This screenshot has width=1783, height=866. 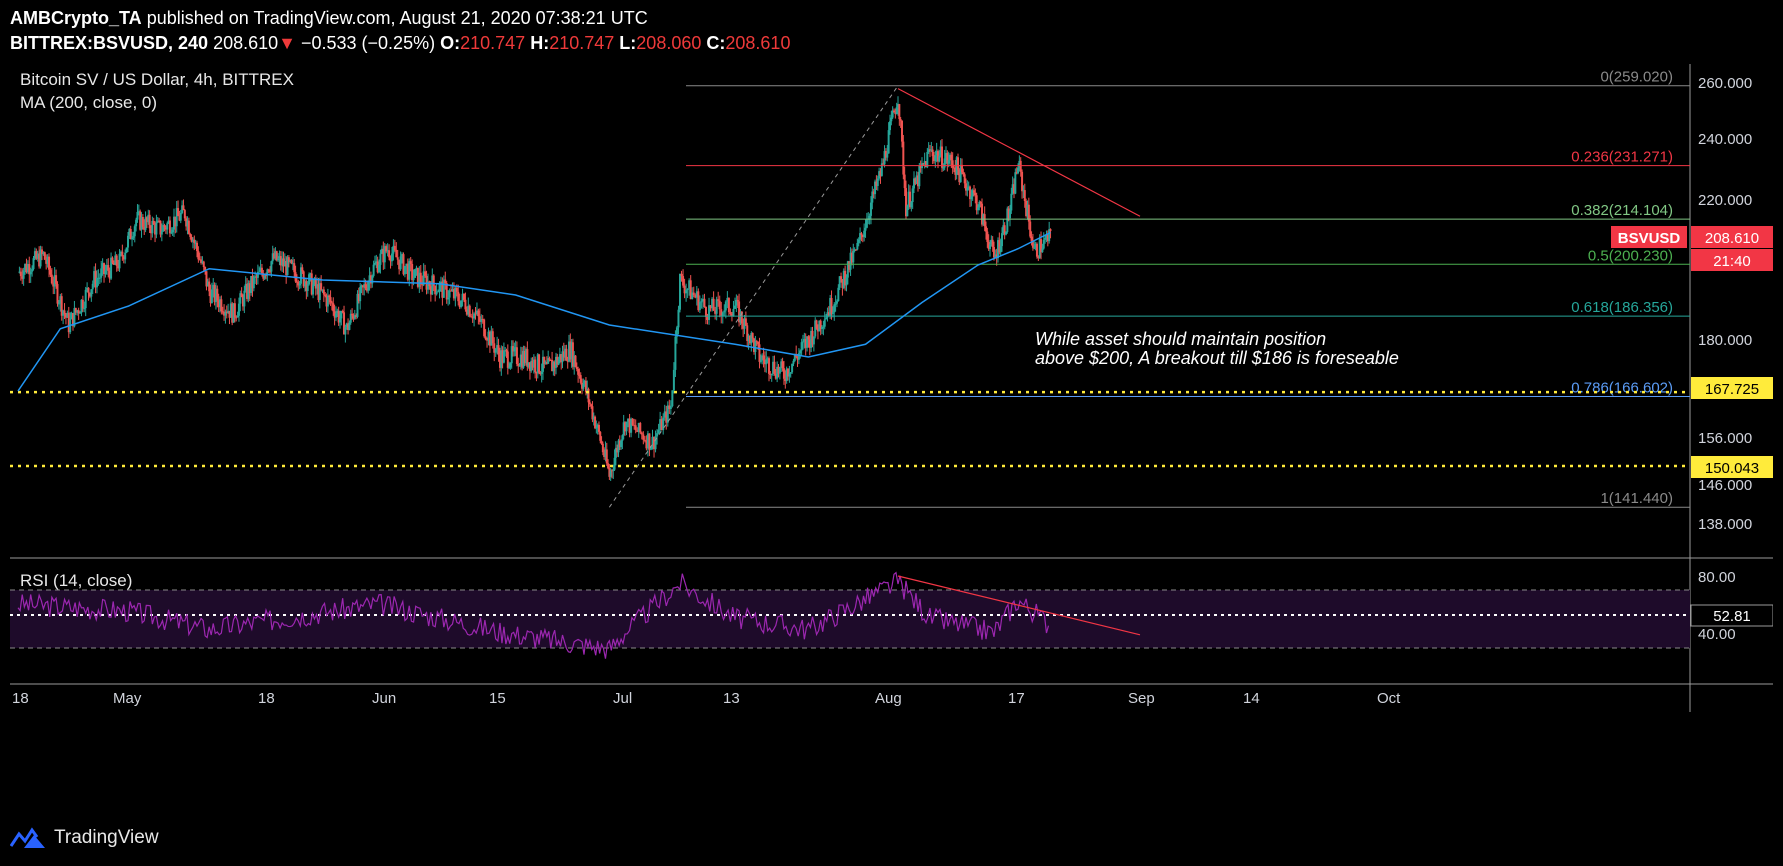 What do you see at coordinates (1019, 152) in the screenshot?
I see `price-trendline` at bounding box center [1019, 152].